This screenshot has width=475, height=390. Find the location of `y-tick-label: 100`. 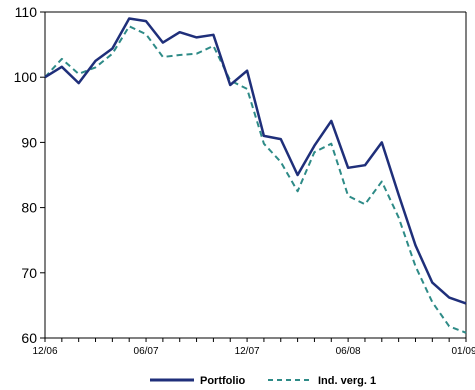

y-tick-label: 100 is located at coordinates (26, 77).